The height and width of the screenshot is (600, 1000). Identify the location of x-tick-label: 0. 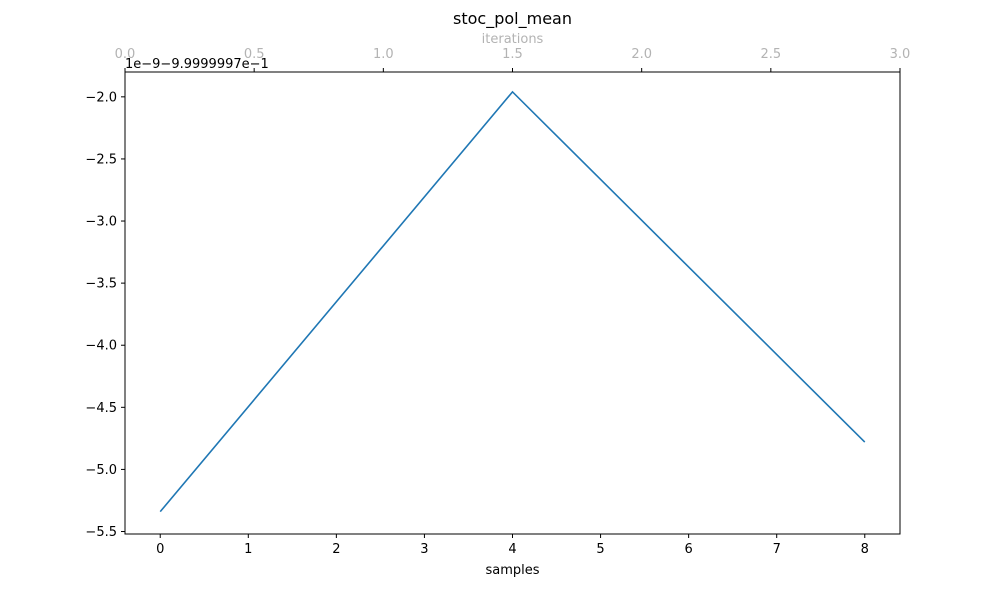
(160, 549).